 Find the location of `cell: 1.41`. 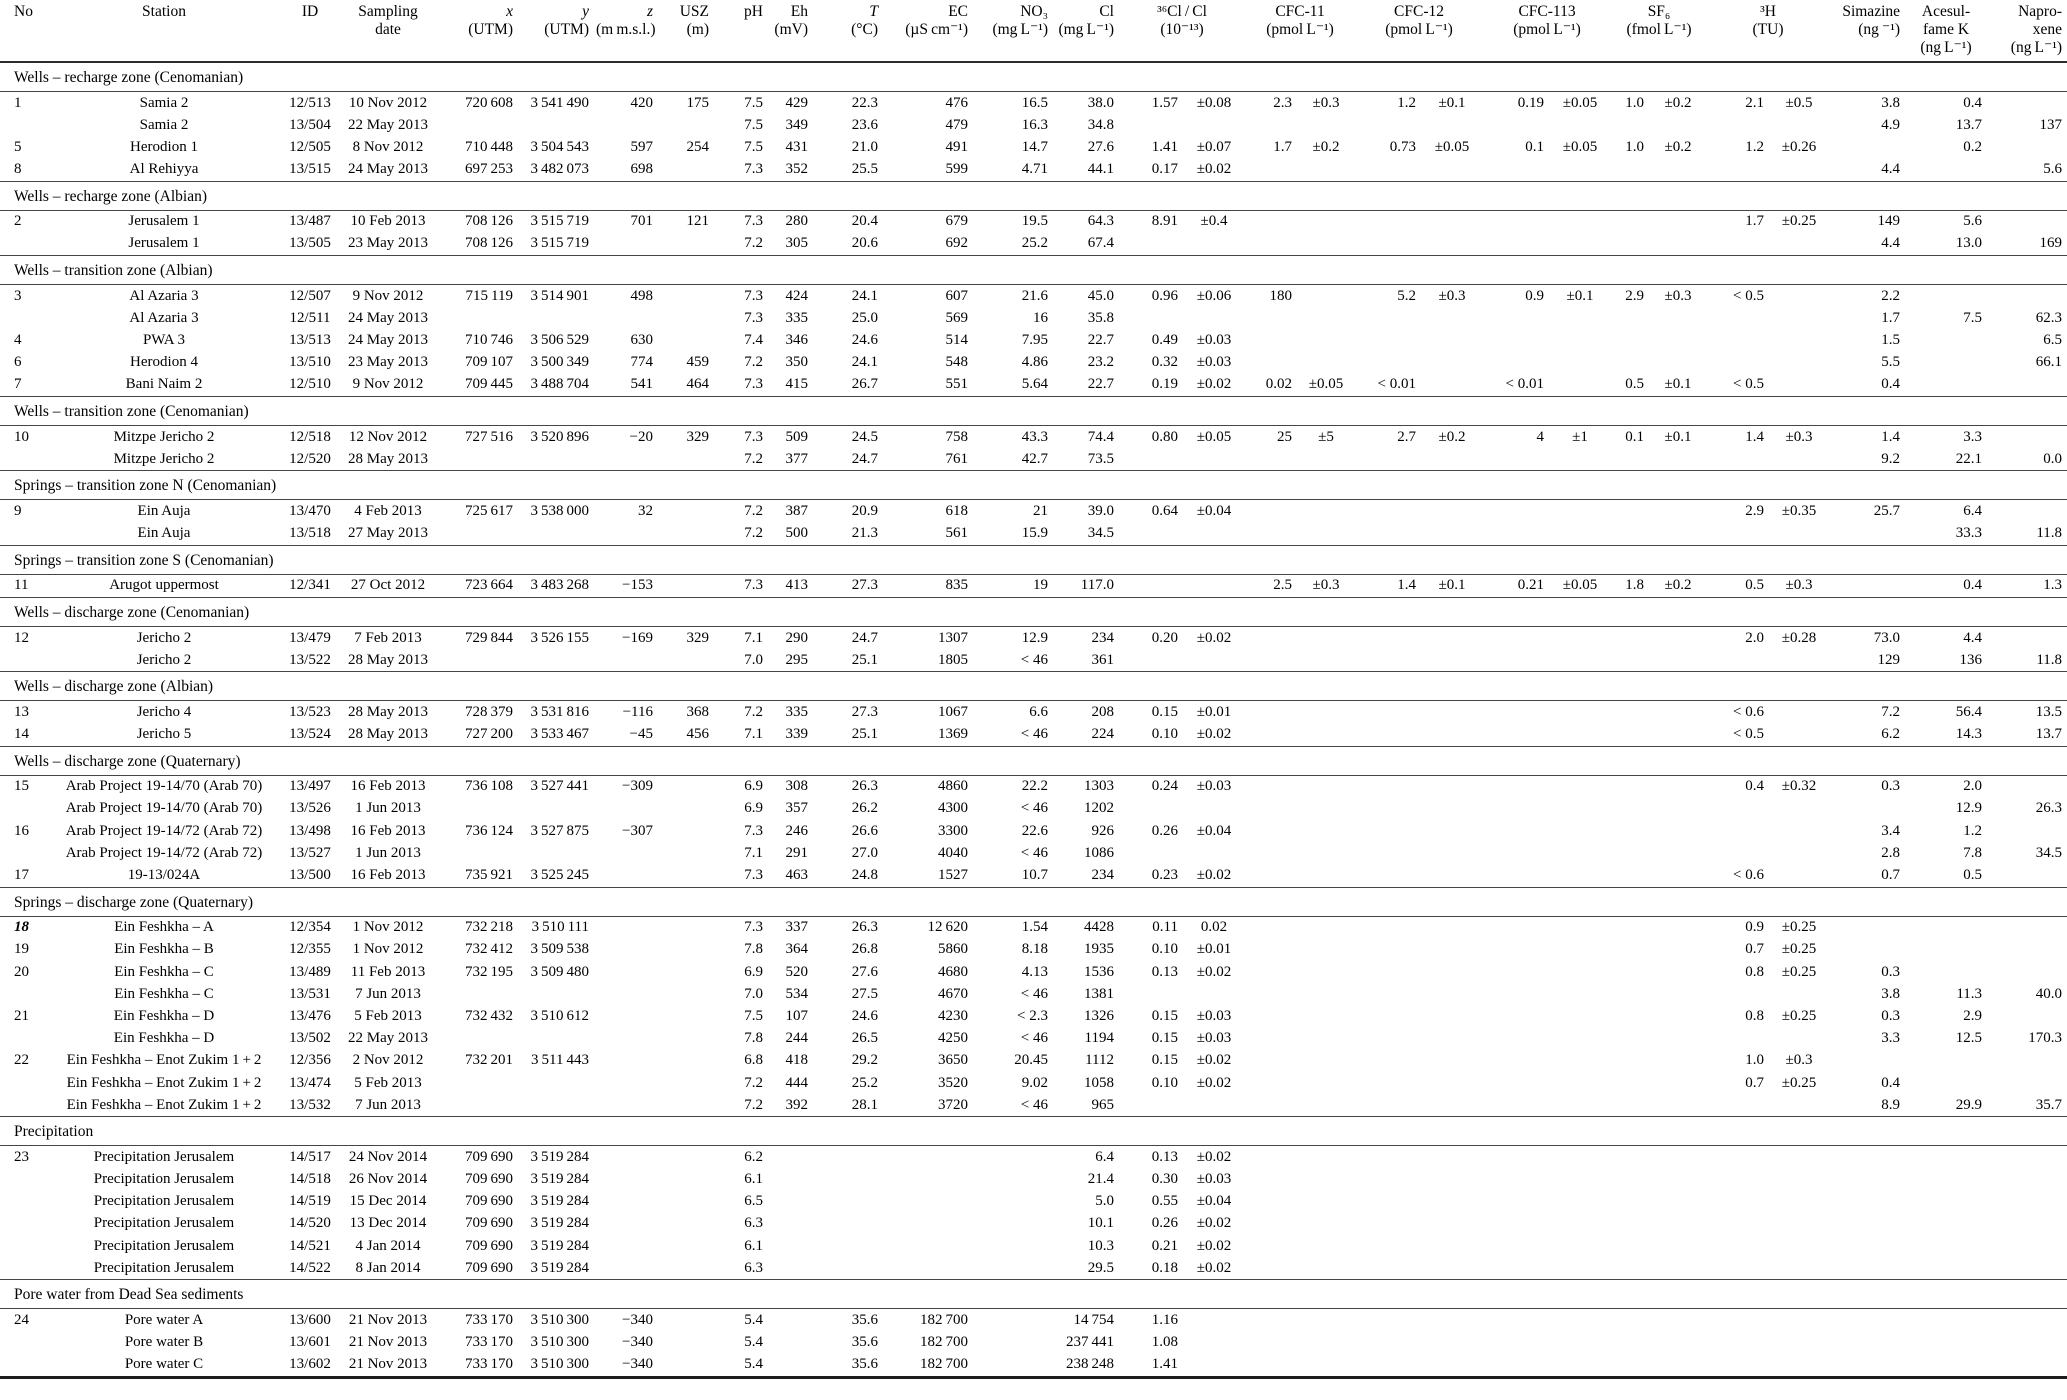

cell: 1.41 is located at coordinates (1164, 146).